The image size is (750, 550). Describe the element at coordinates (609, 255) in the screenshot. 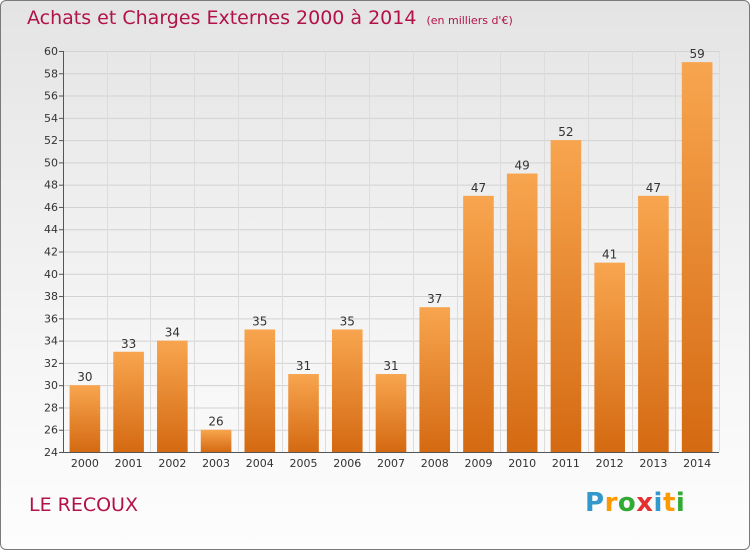

I see `value-label: 41` at that location.